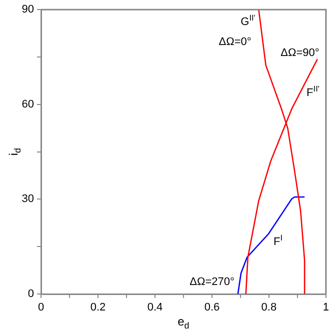 This screenshot has height=332, width=332. I want to click on annotation: ΔΩ=0°, so click(235, 42).